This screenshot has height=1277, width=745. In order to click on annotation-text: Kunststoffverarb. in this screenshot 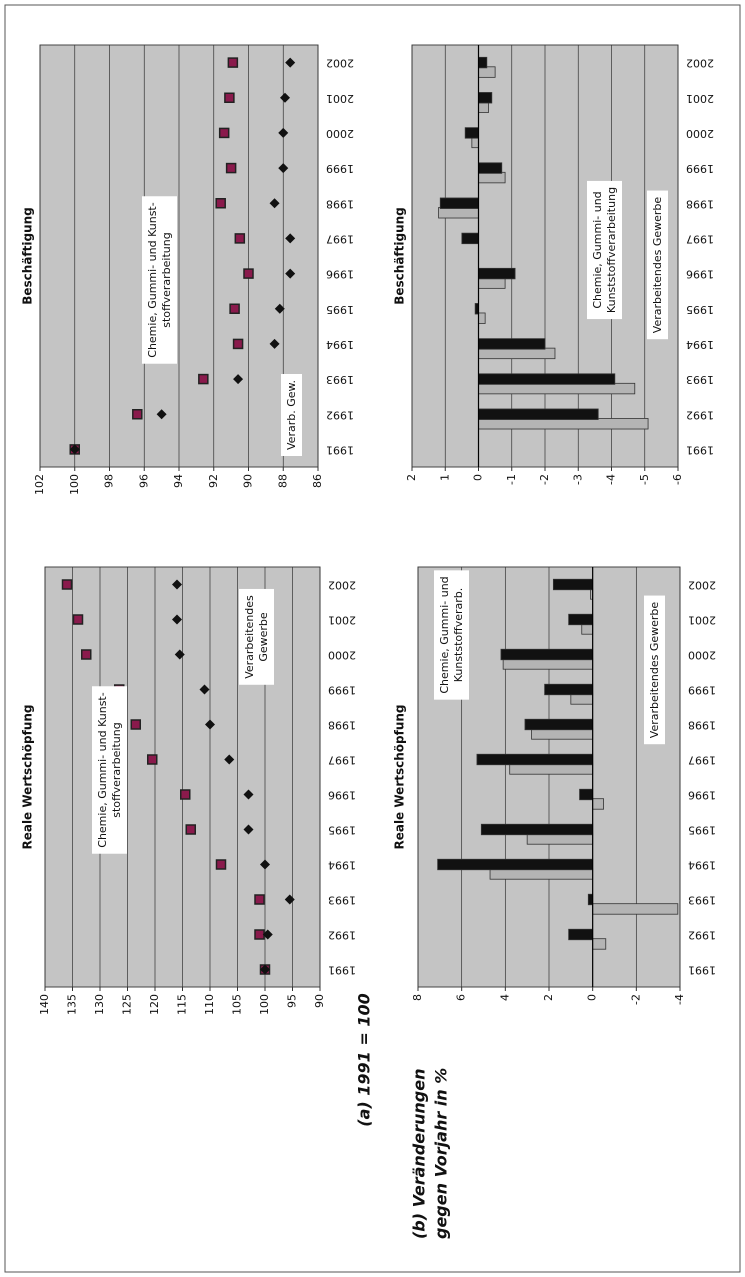, I will do `click(458, 635)`.